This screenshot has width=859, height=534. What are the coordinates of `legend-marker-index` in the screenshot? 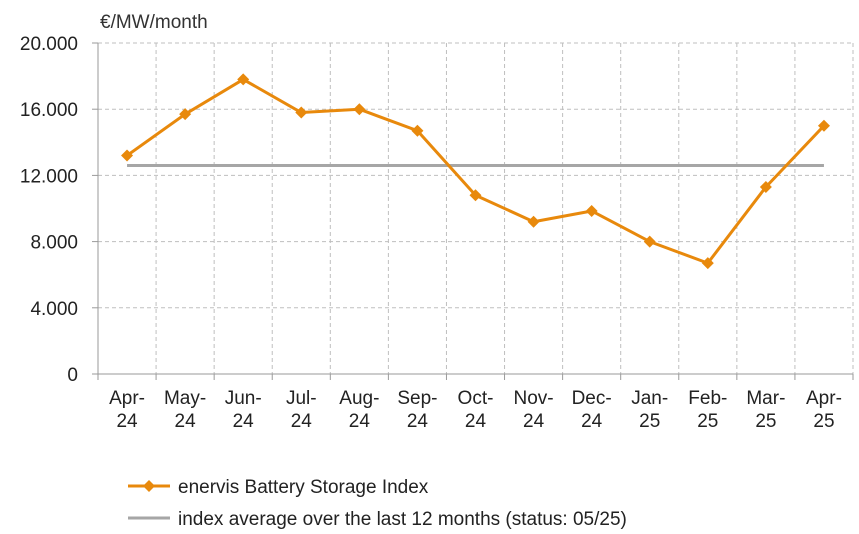 It's located at (149, 486).